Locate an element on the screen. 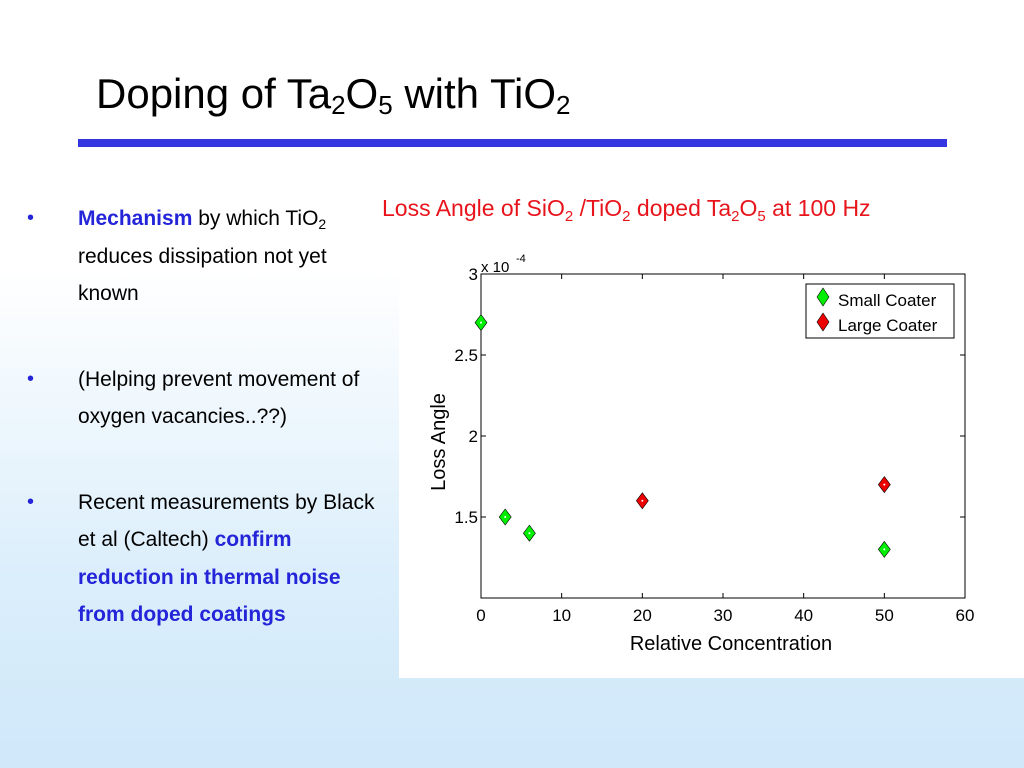 The height and width of the screenshot is (768, 1024). chart-title-text: doped Ta is located at coordinates (681, 208).